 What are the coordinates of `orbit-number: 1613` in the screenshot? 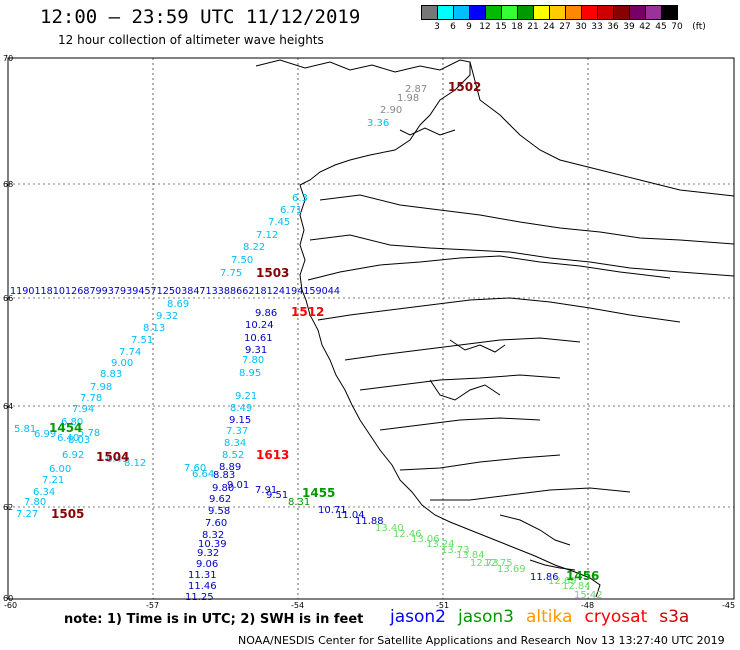 It's located at (272, 455).